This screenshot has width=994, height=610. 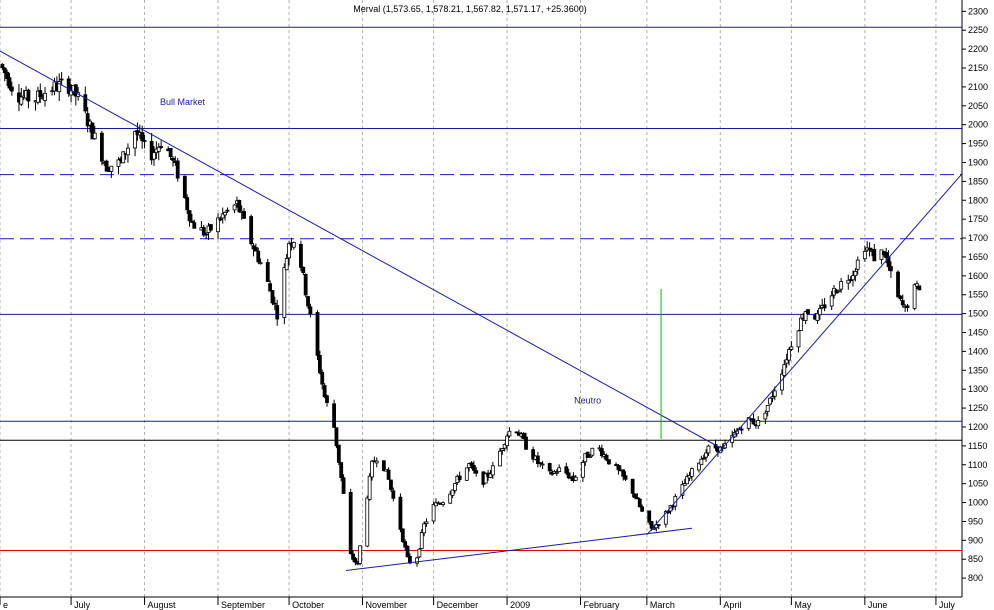 I want to click on y-tick-label: 1700, so click(x=978, y=238).